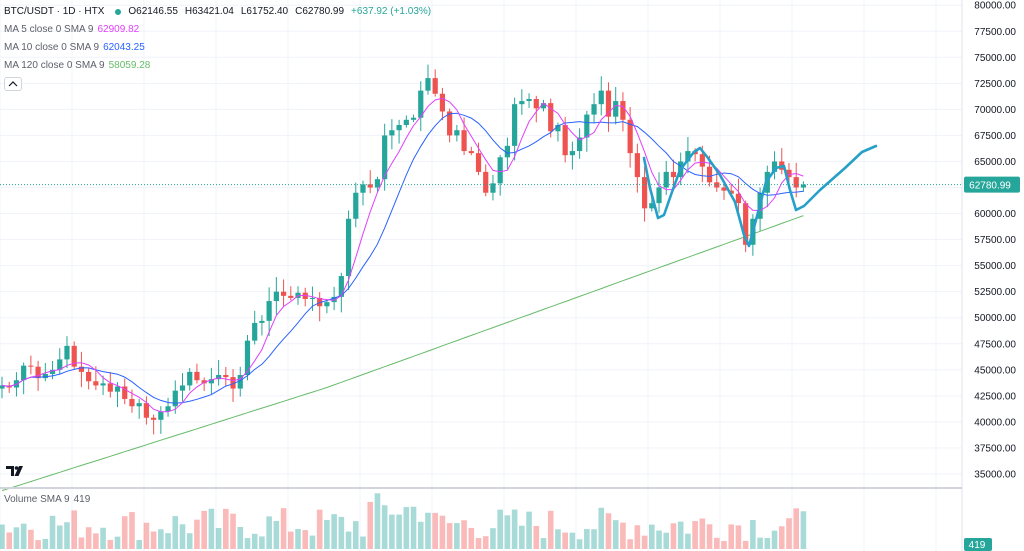  I want to click on price-tick-label: 45000.00, so click(995, 370).